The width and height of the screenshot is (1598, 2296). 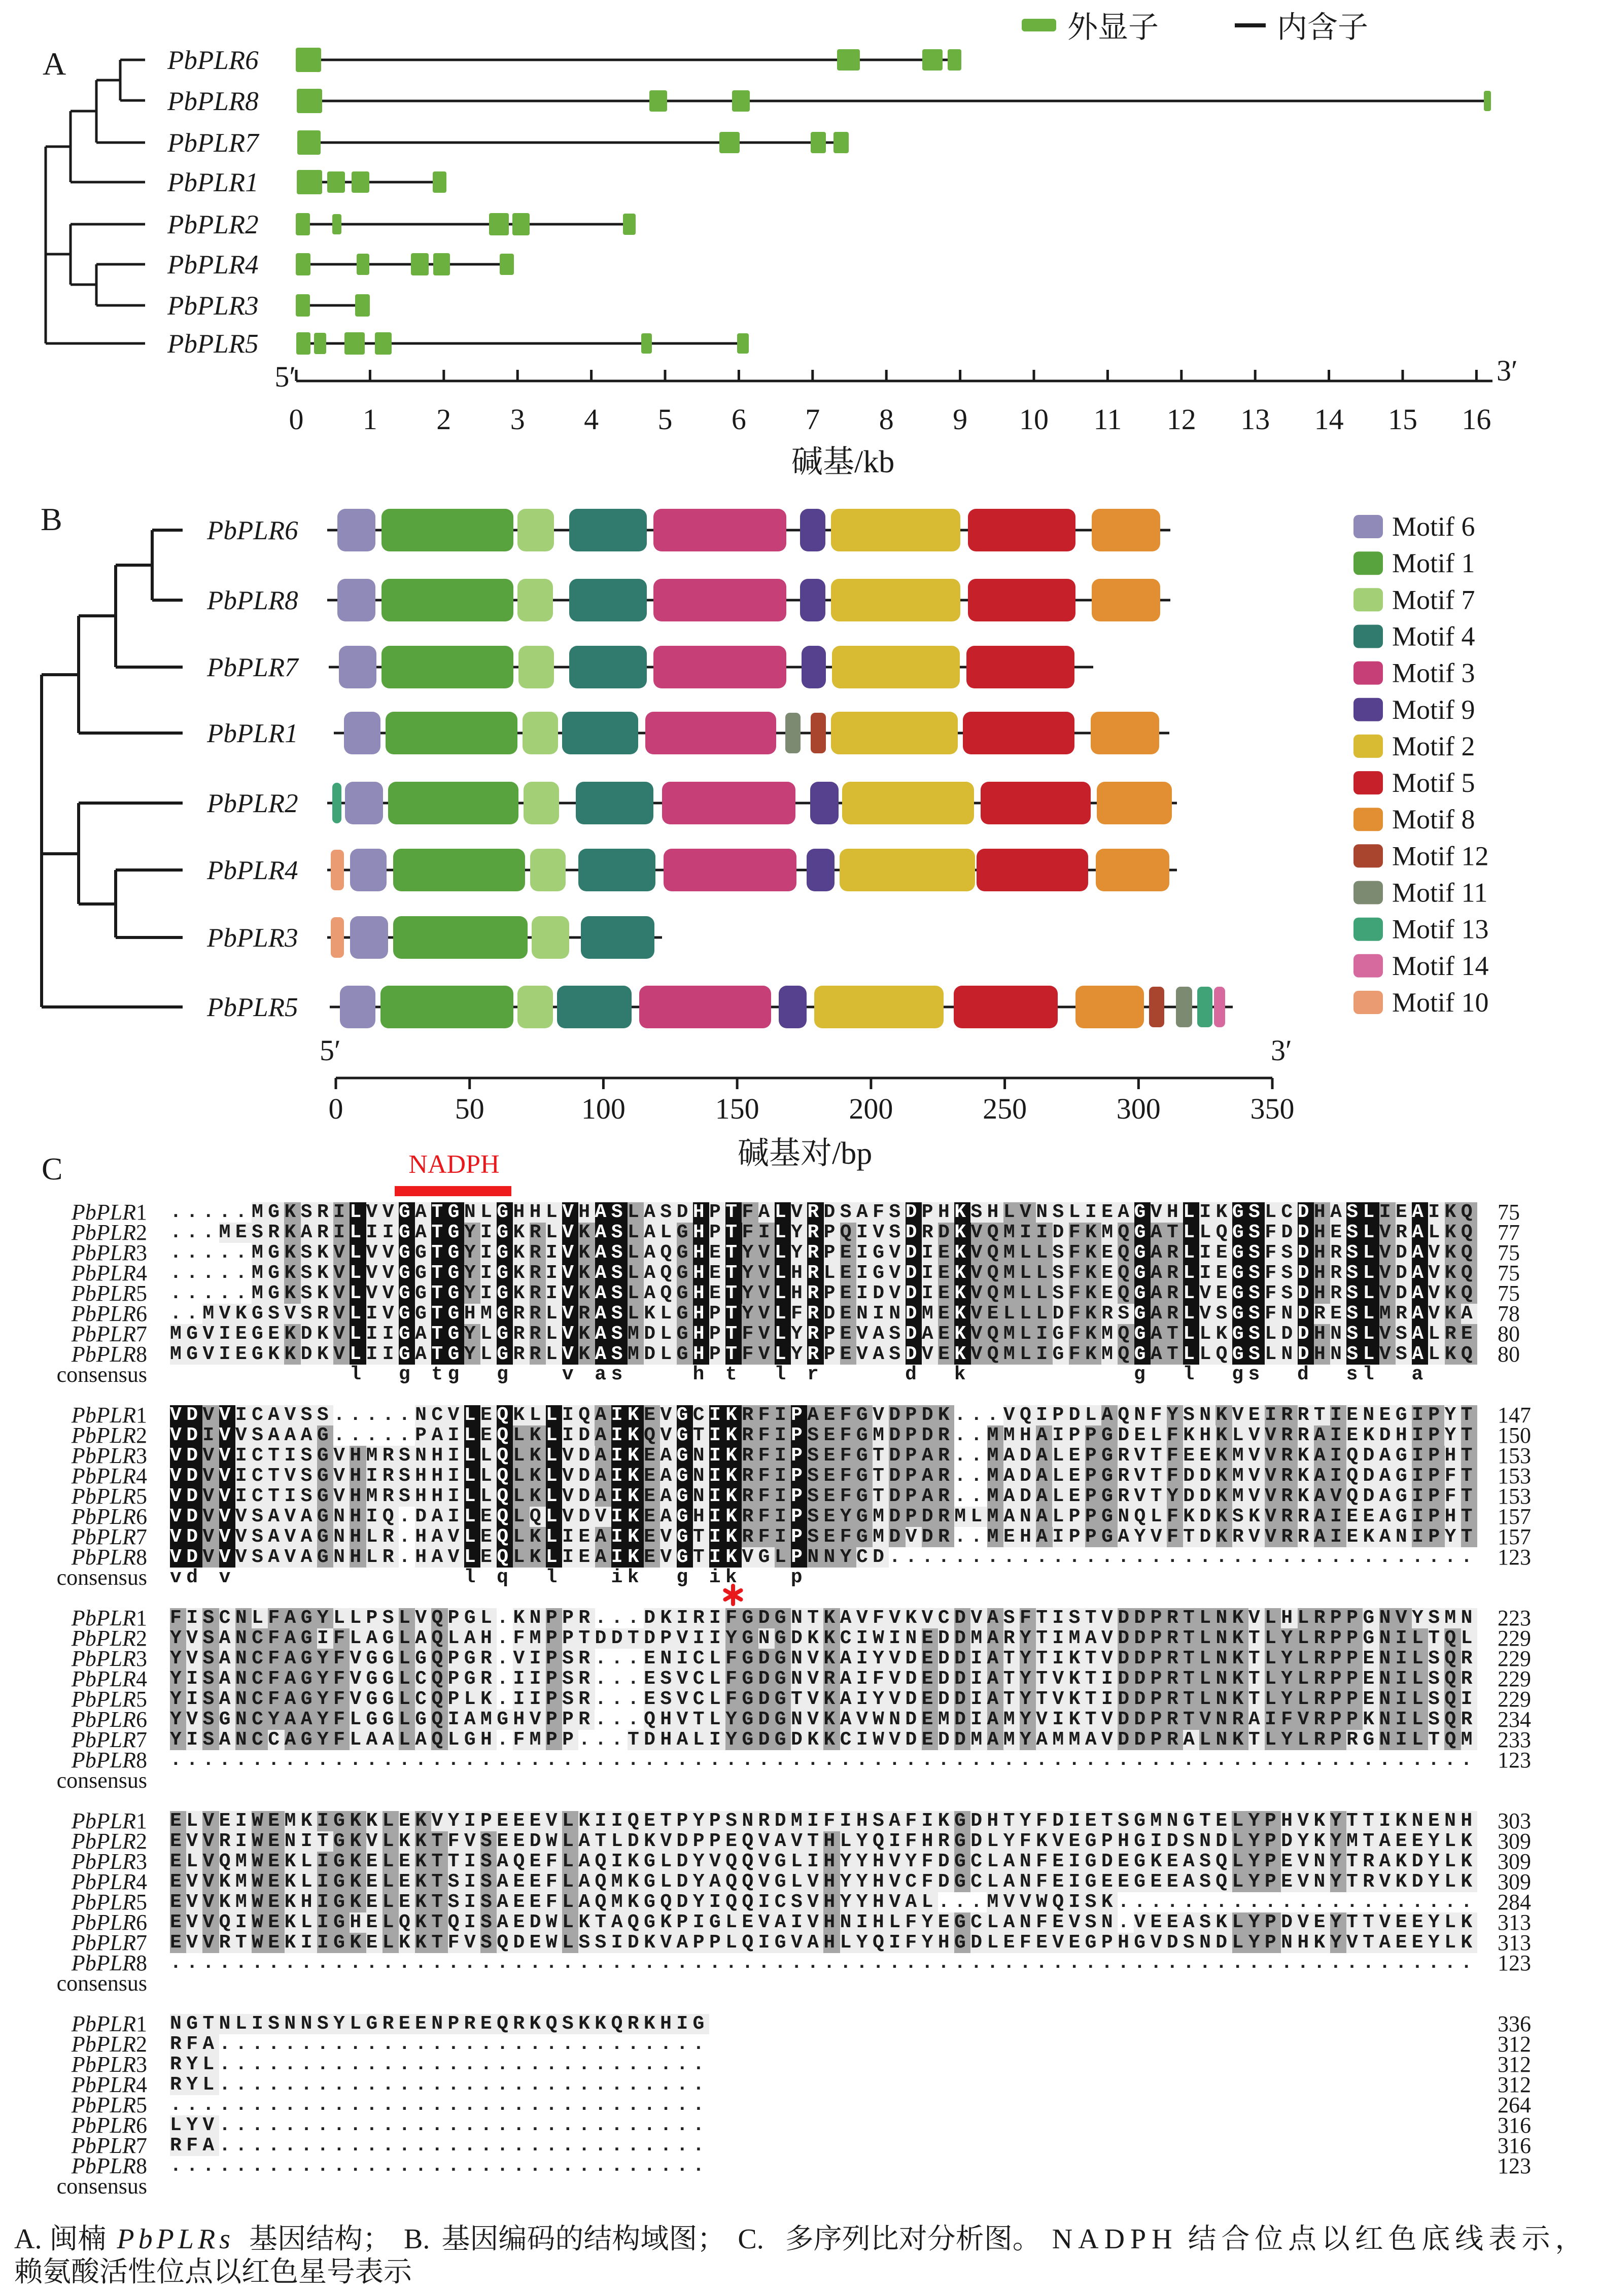 What do you see at coordinates (1034, 419) in the screenshot?
I see `svg-text: 10` at bounding box center [1034, 419].